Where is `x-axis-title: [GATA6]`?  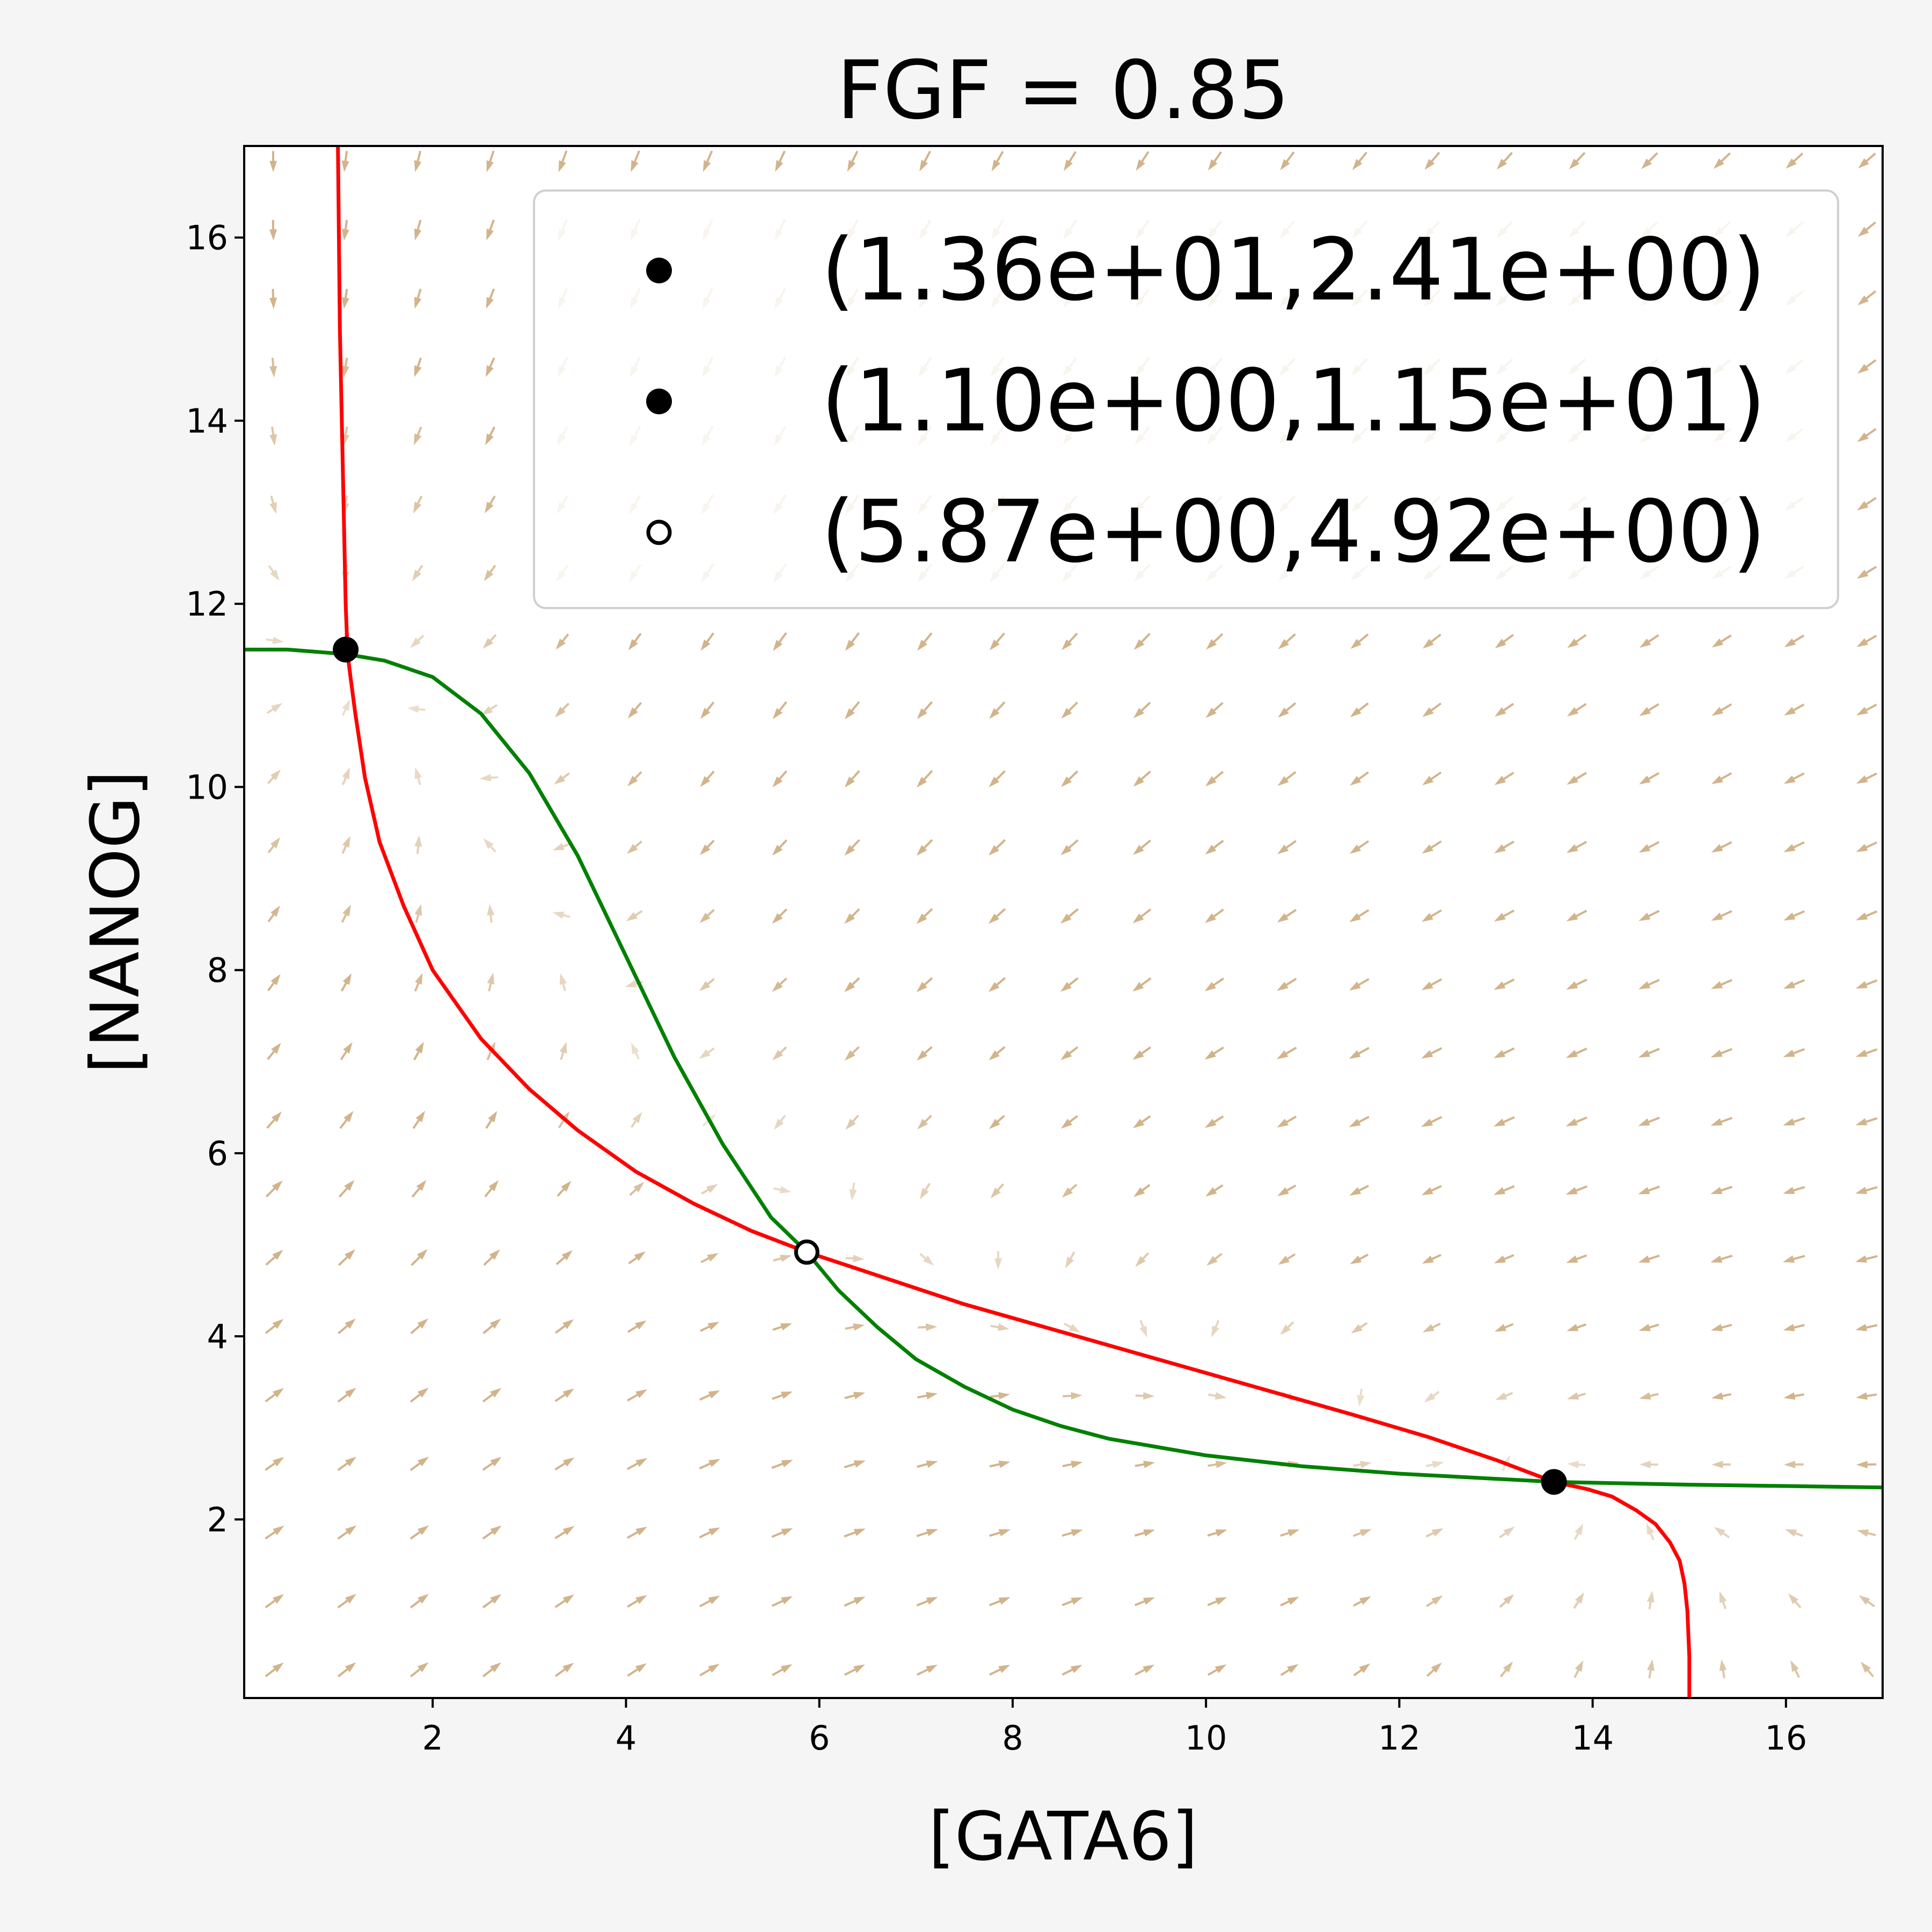
x-axis-title: [GATA6] is located at coordinates (1063, 1837).